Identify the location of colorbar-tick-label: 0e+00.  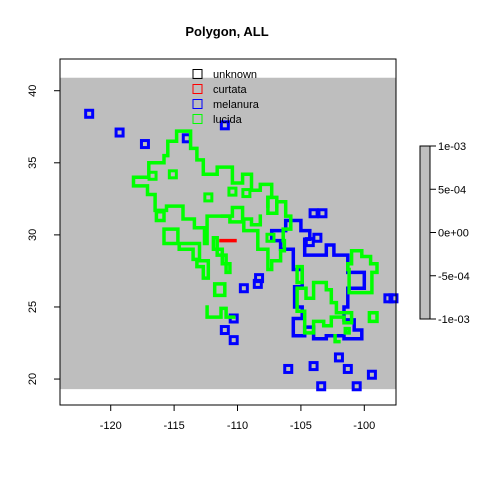
(453, 234).